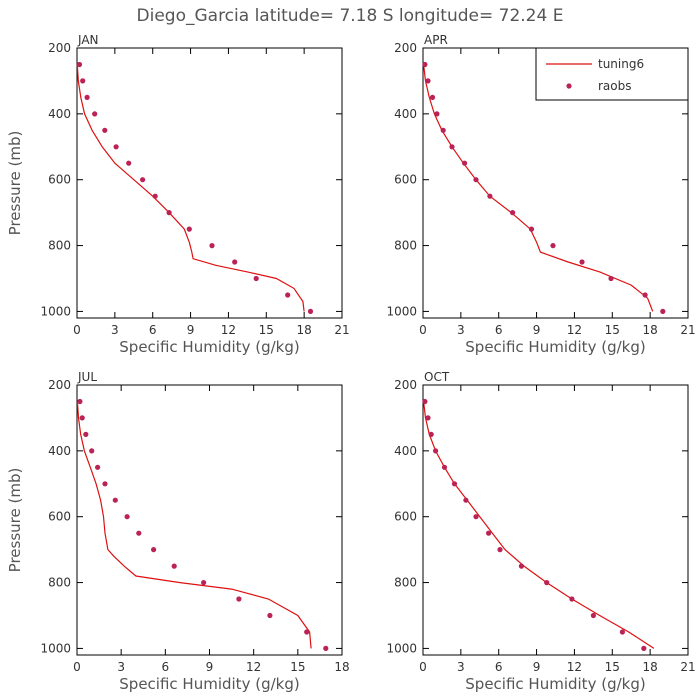 This screenshot has width=700, height=700. What do you see at coordinates (55, 311) in the screenshot?
I see `y-tick-label: 1000` at bounding box center [55, 311].